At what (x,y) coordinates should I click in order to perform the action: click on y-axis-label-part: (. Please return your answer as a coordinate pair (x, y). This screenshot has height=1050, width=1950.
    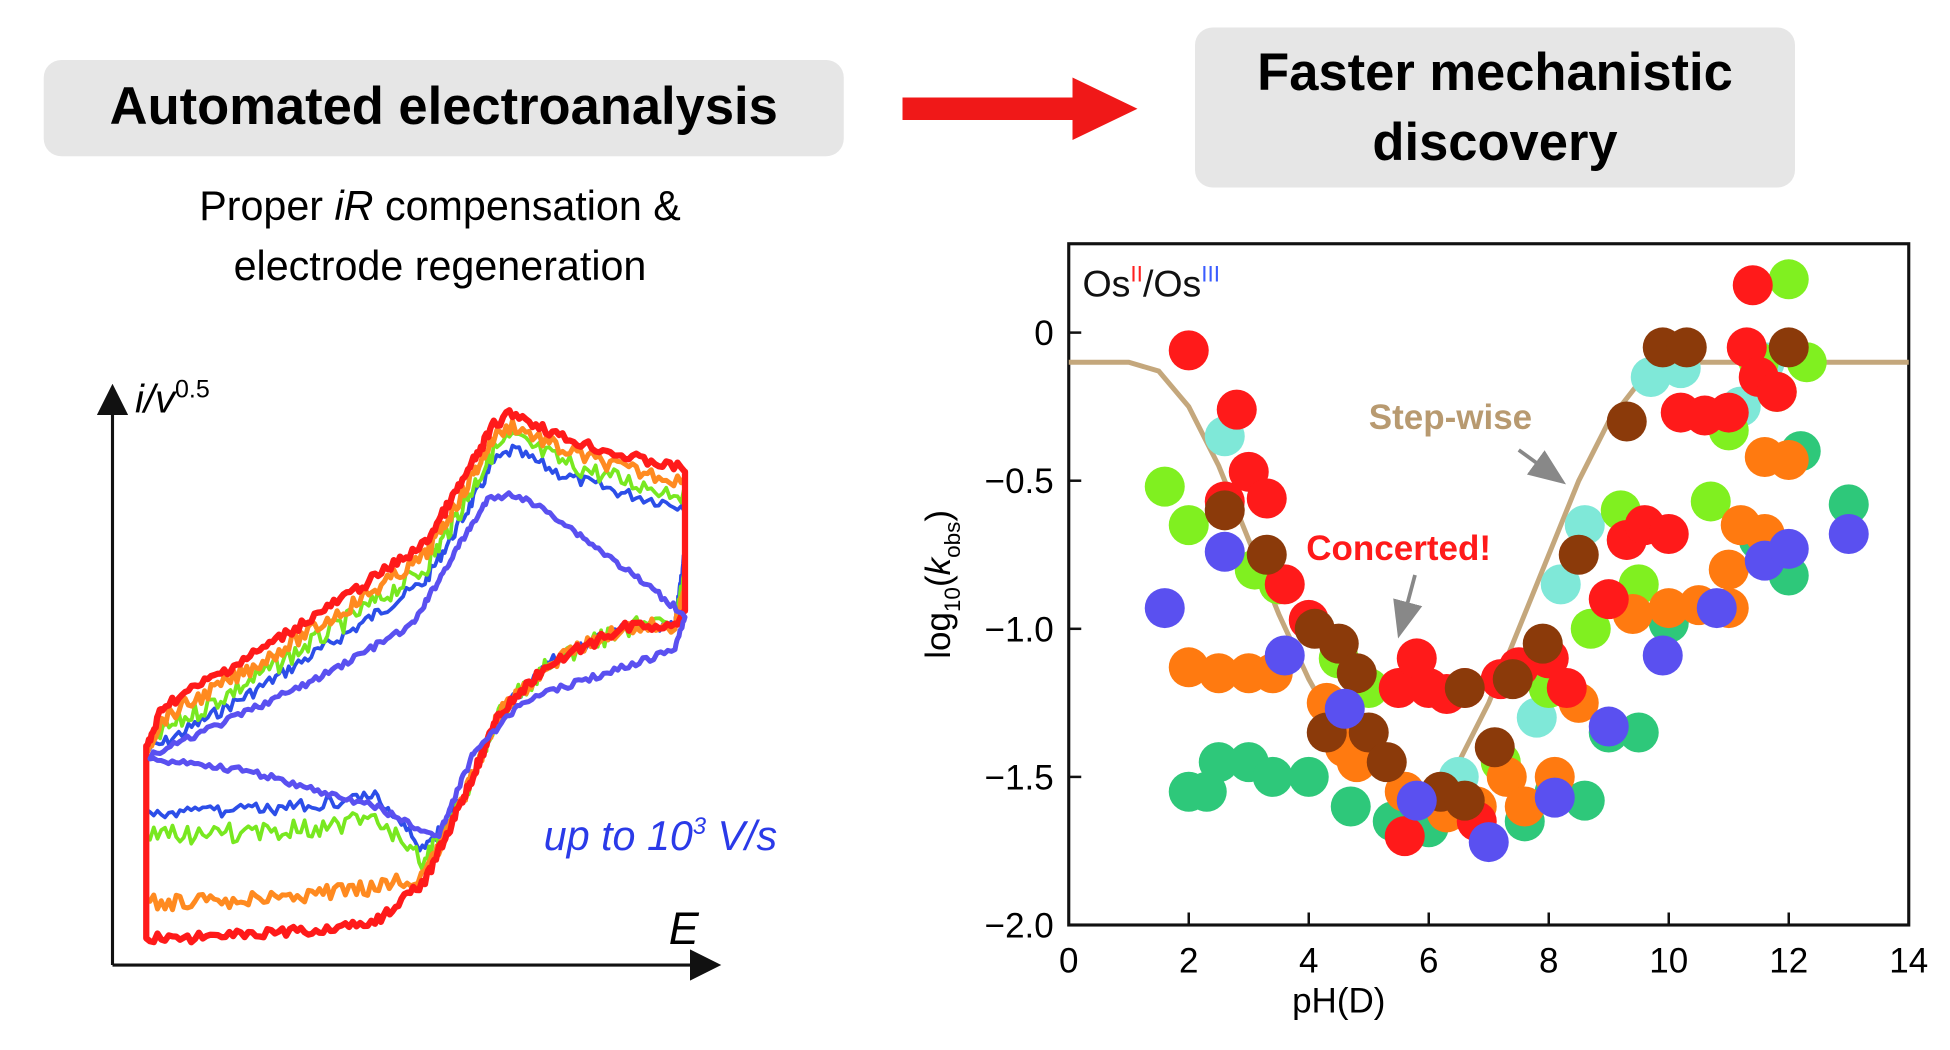
    Looking at the image, I should click on (938, 581).